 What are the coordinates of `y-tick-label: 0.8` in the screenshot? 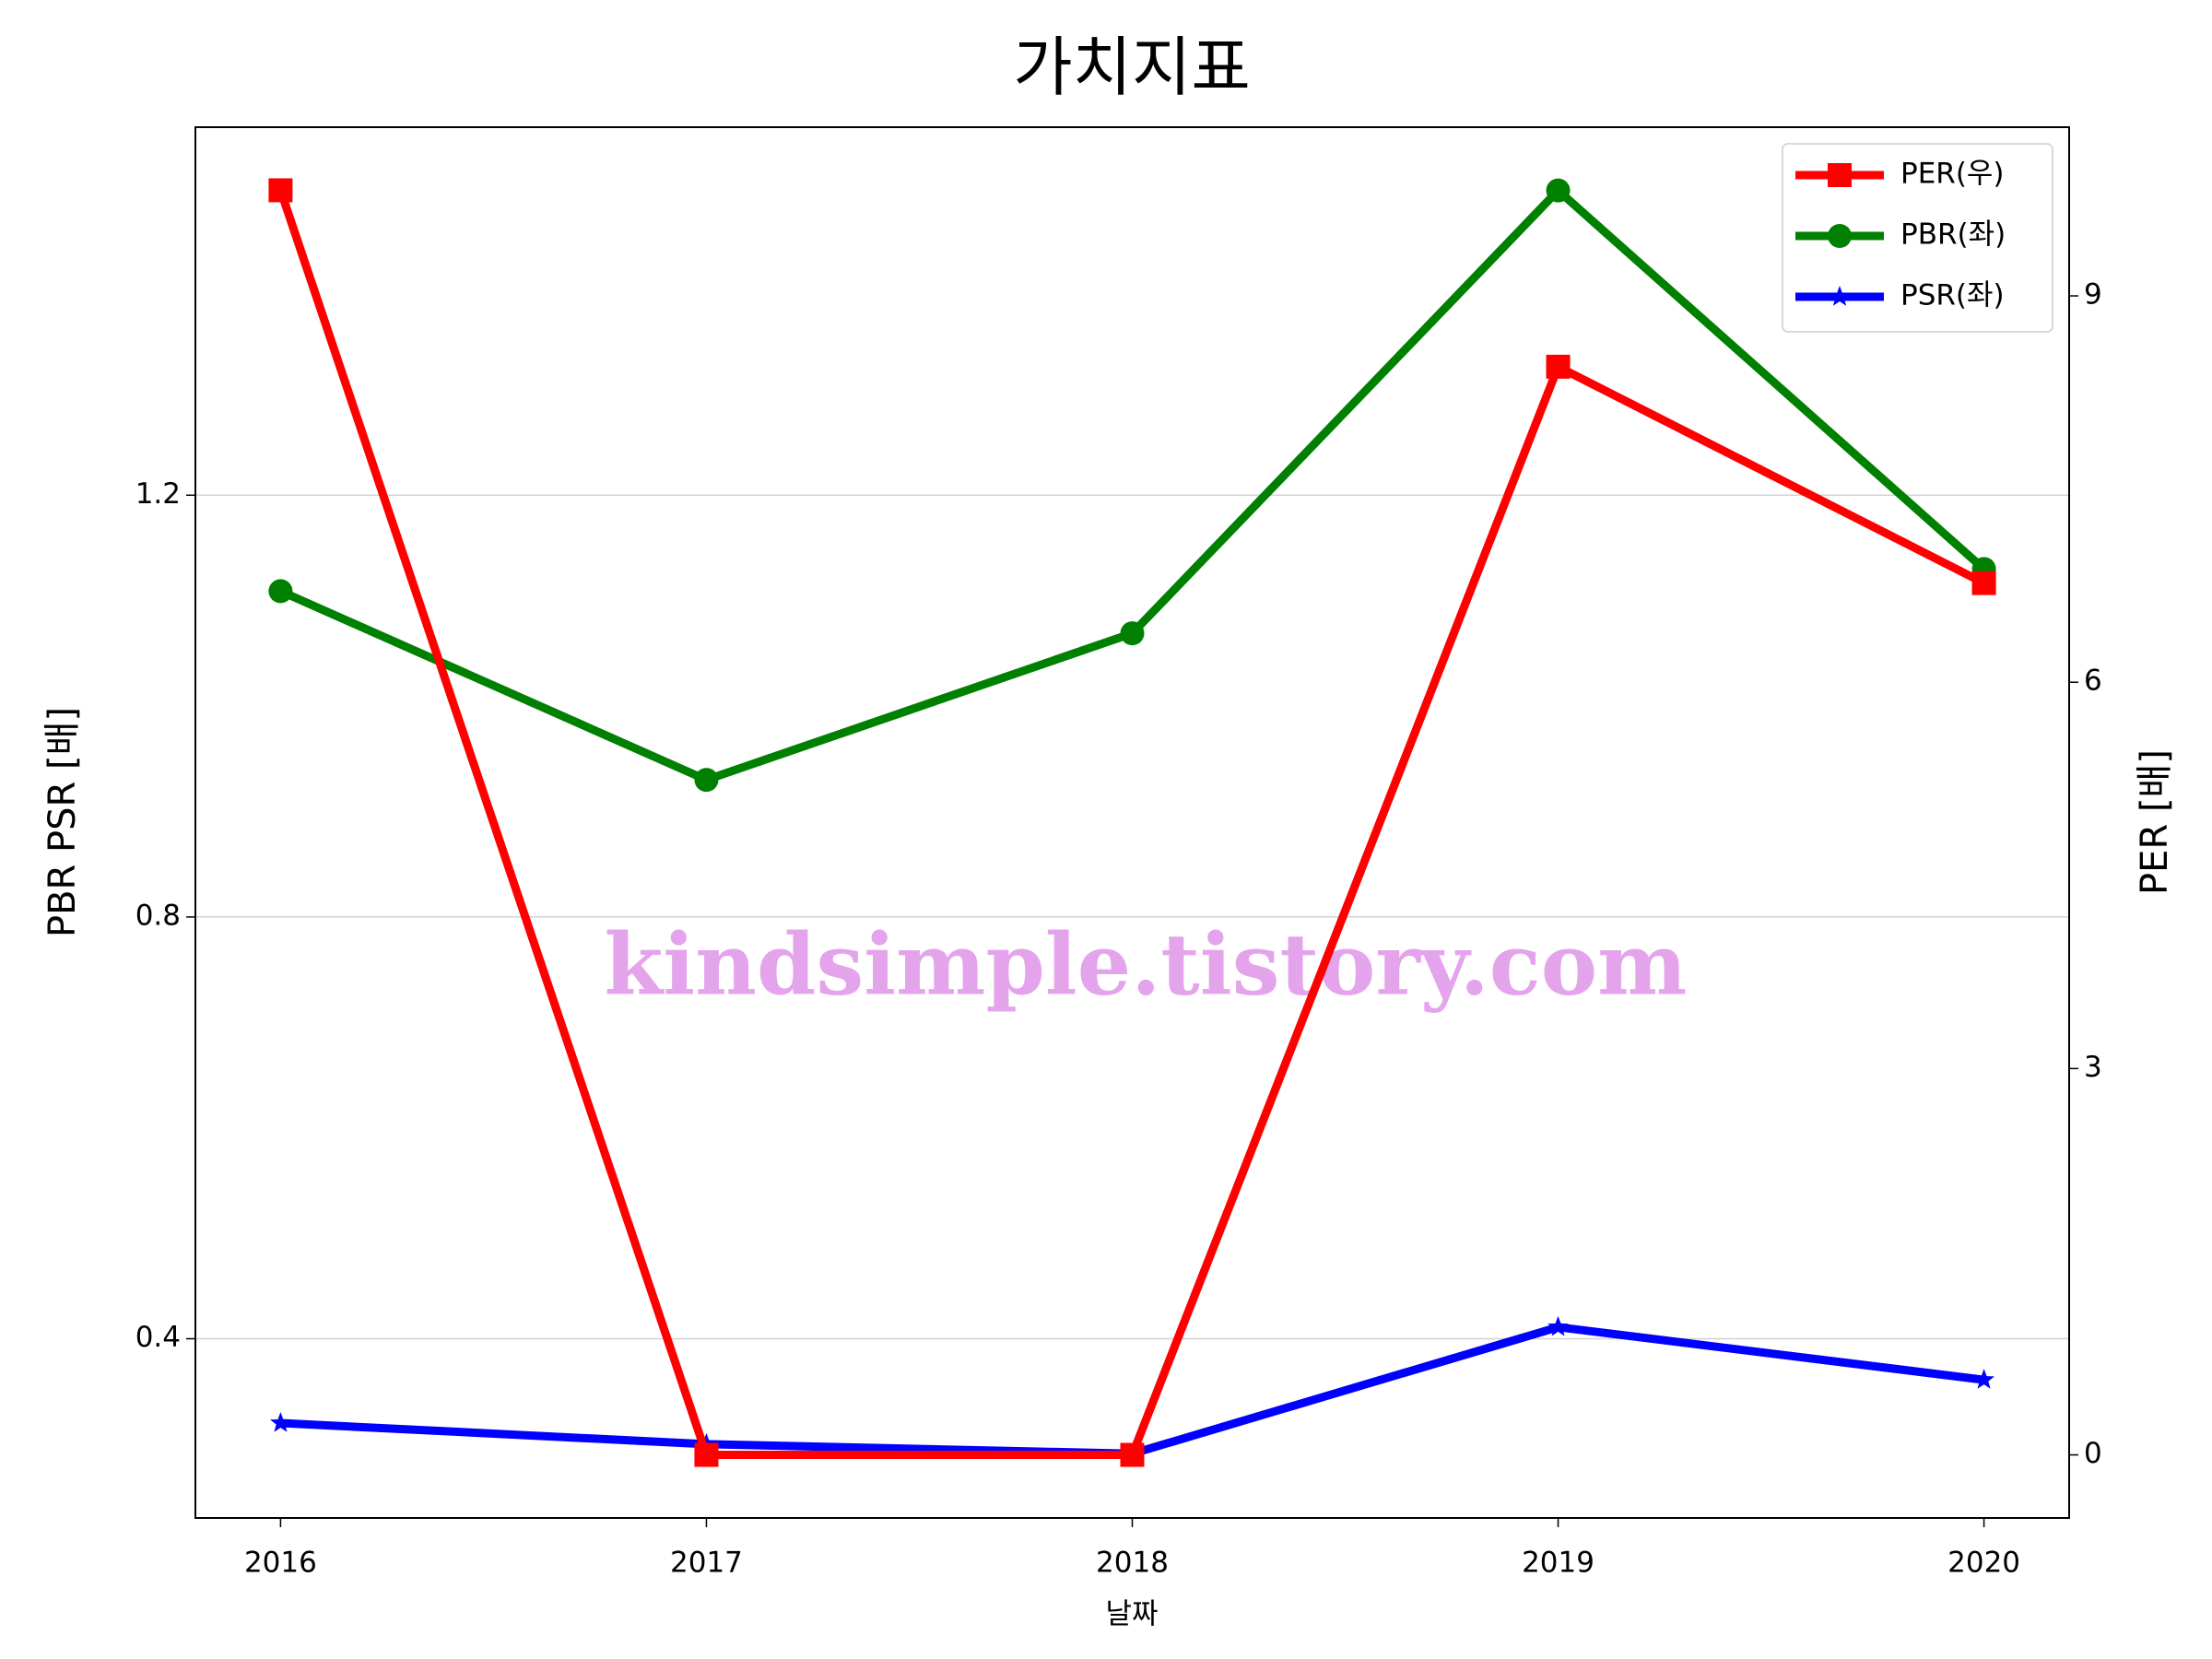 It's located at (158, 915).